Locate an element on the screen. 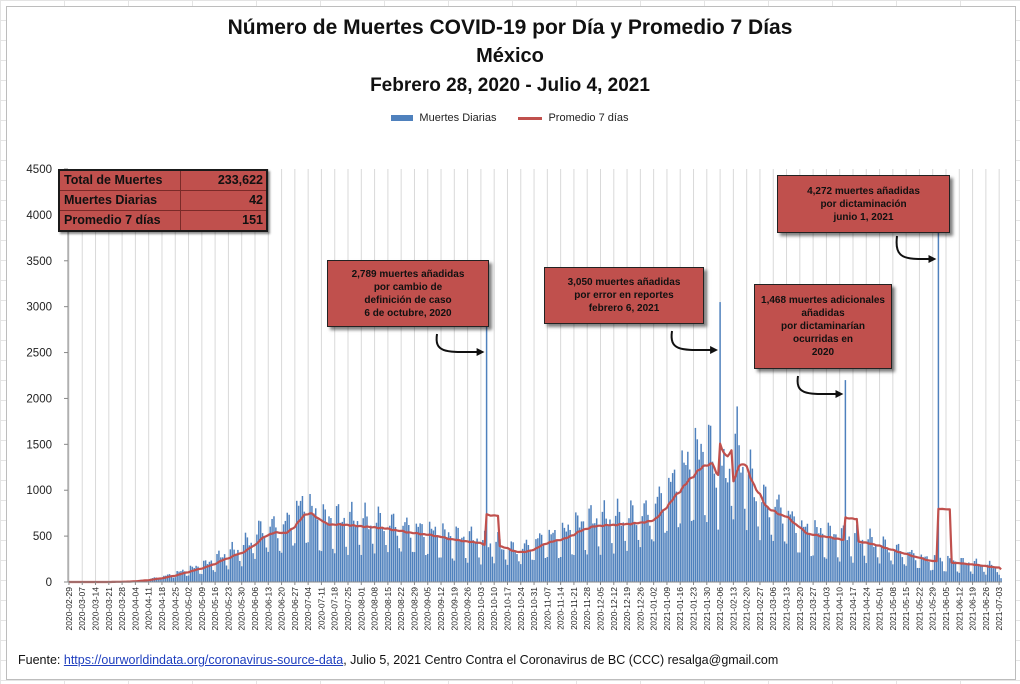 The height and width of the screenshot is (684, 1020). x-tick-label: 2020-09-12 is located at coordinates (441, 609).